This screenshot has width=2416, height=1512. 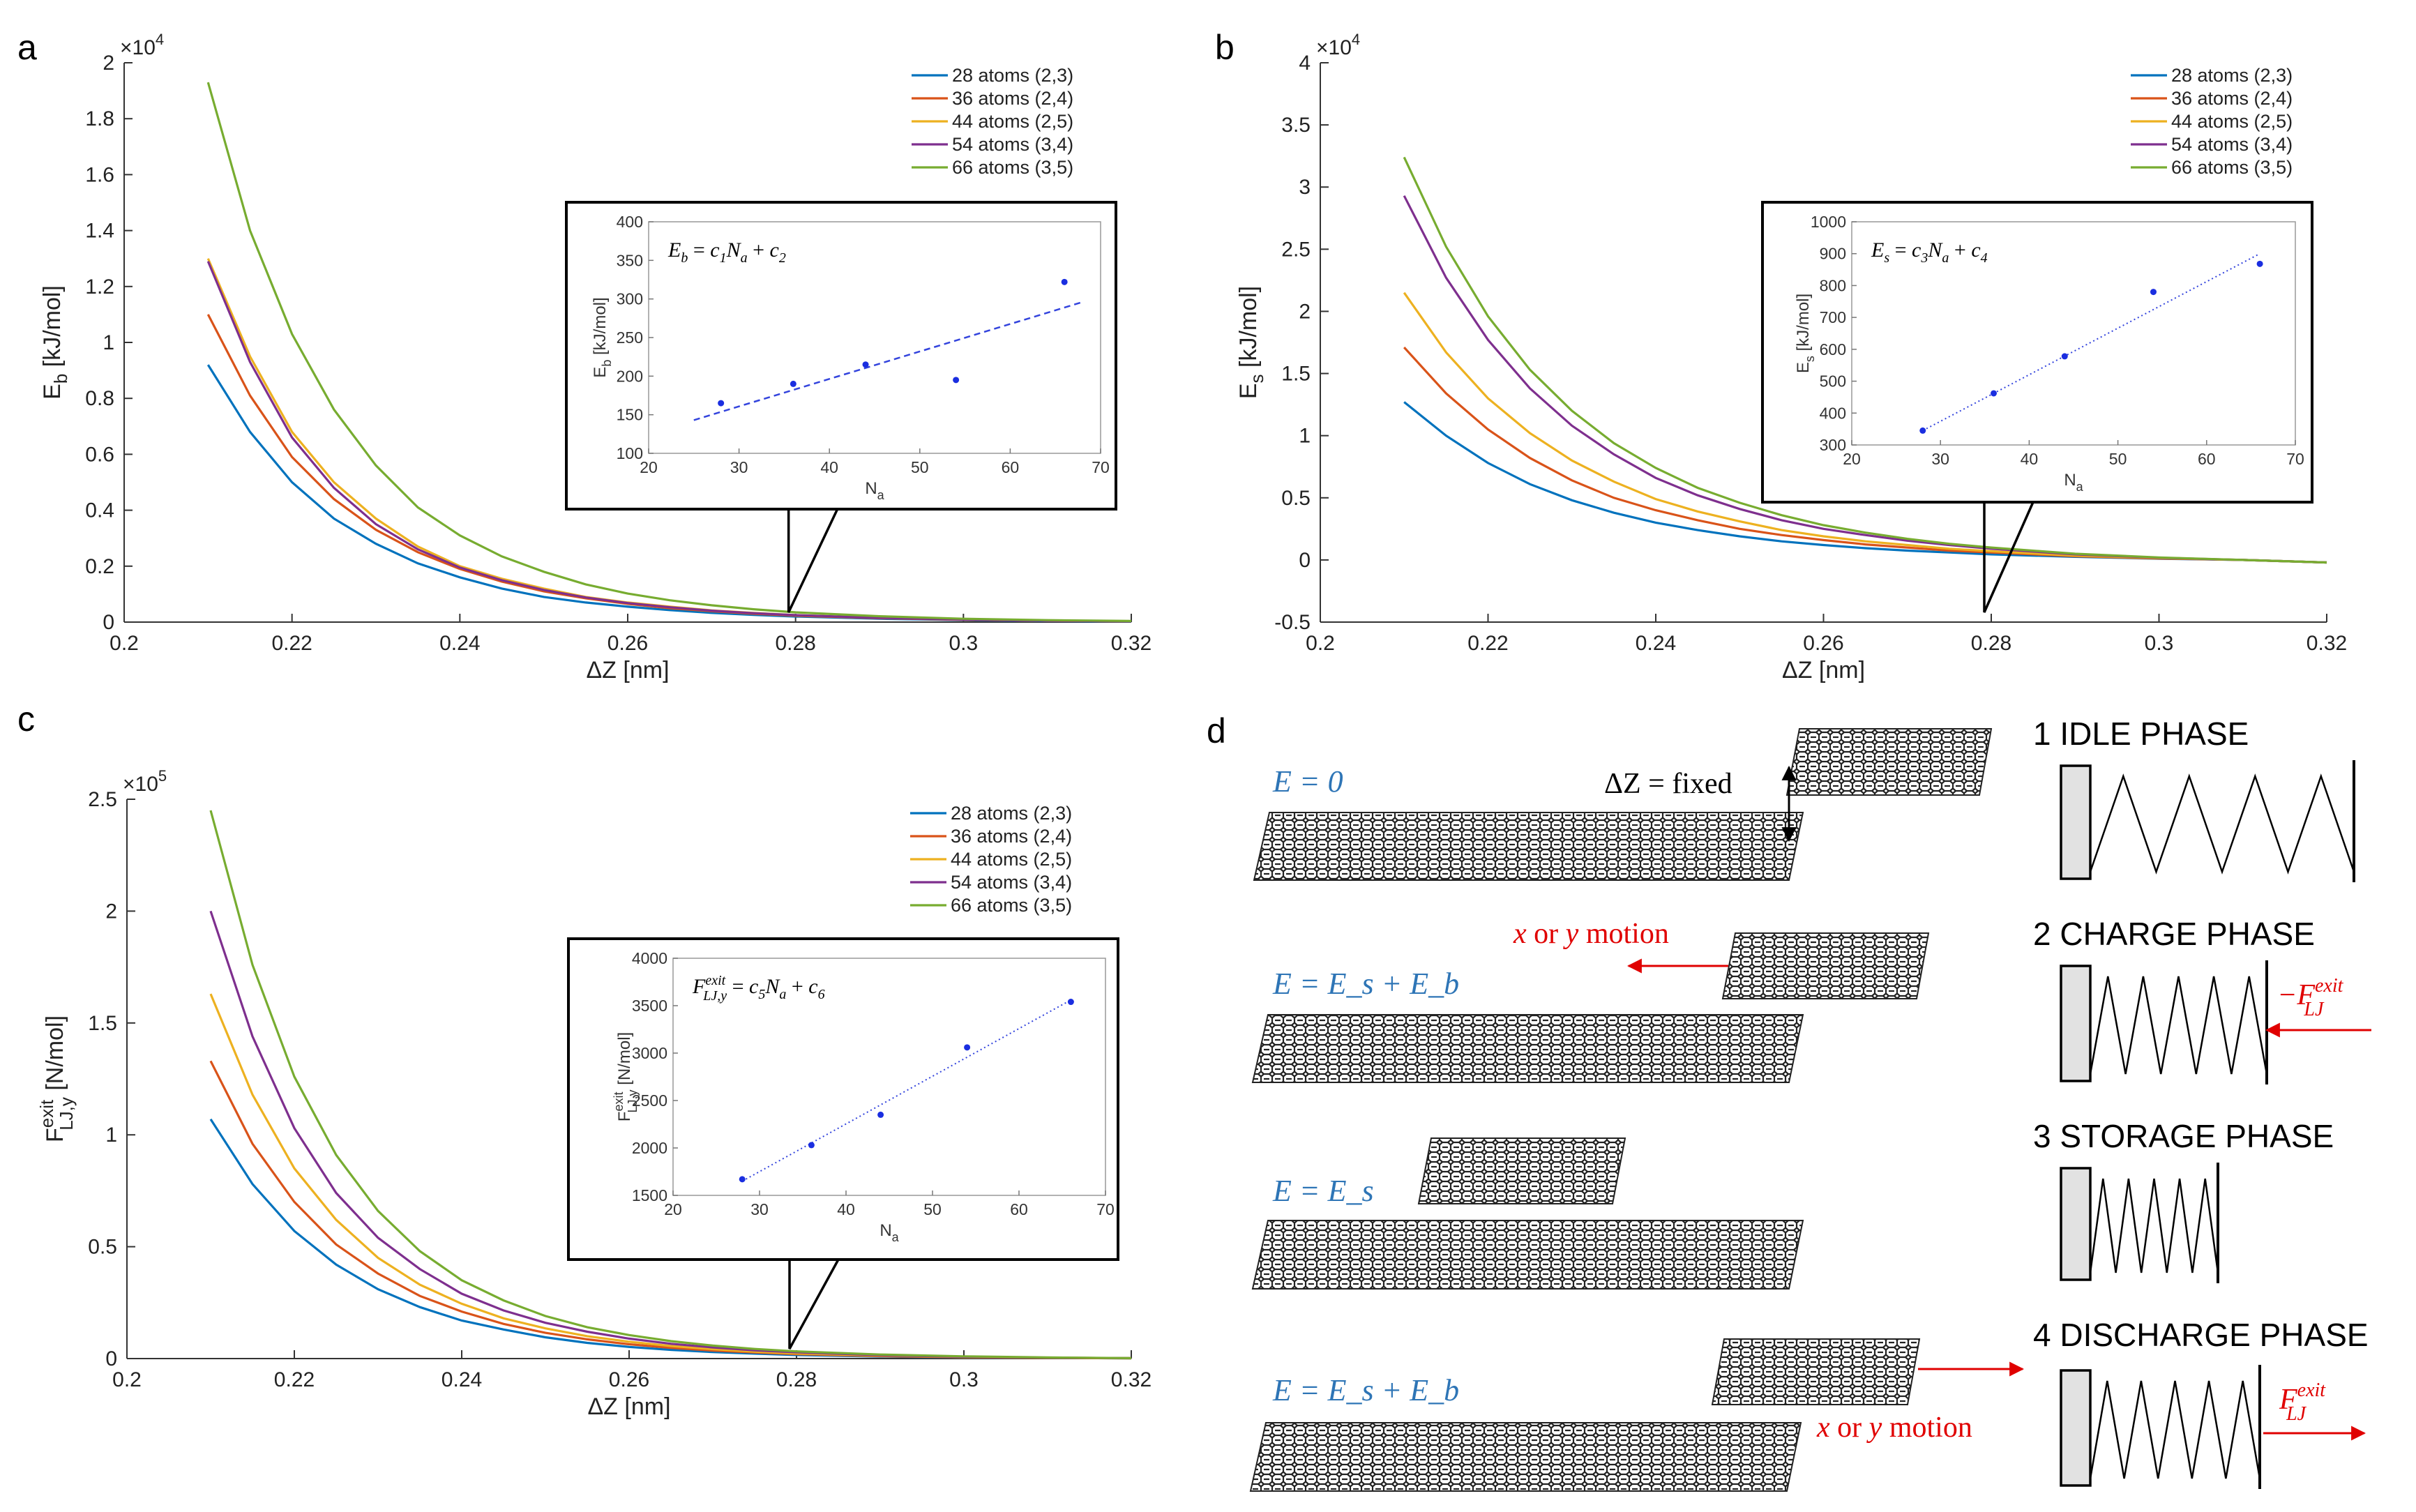 I want to click on inset-y-label: FexitLJ,y [N/mol], so click(x=626, y=1076).